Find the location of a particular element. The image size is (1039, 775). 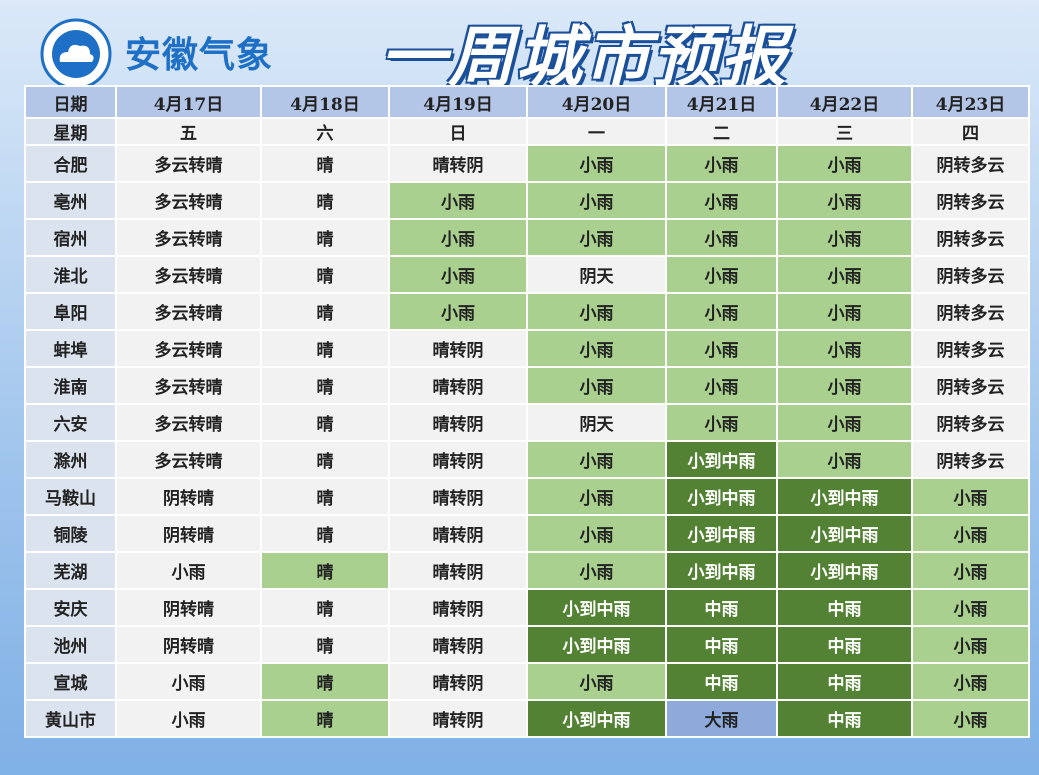

table-row: 铜陵 阴转晴晴晴转阴 小雨 小到中雨 小到中雨 小雨 is located at coordinates (527, 533).